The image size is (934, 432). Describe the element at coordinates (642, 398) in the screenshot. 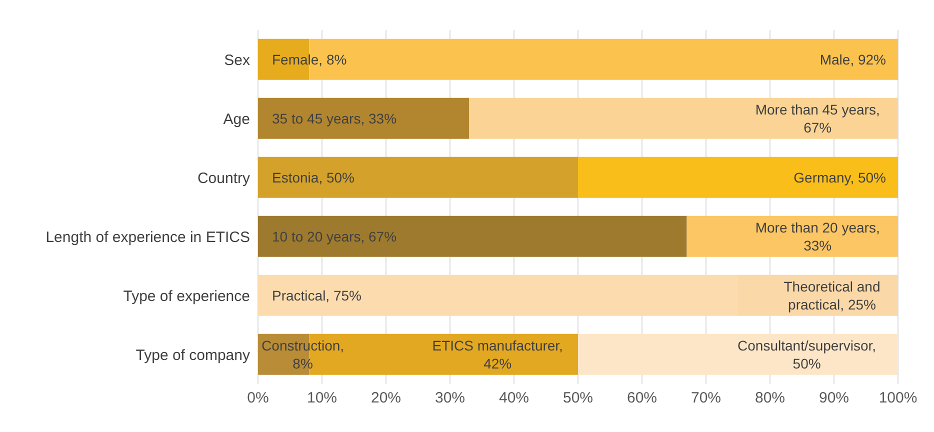

I see `x-tick-label: 60%` at that location.